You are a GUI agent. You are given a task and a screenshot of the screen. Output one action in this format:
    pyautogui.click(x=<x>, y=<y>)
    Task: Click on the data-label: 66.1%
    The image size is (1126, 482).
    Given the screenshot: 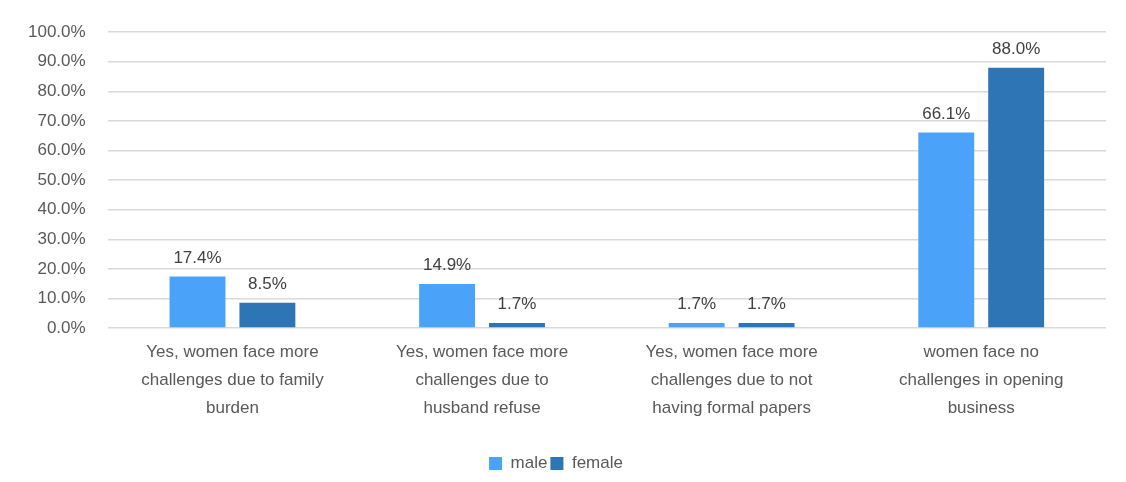 What is the action you would take?
    pyautogui.click(x=946, y=113)
    